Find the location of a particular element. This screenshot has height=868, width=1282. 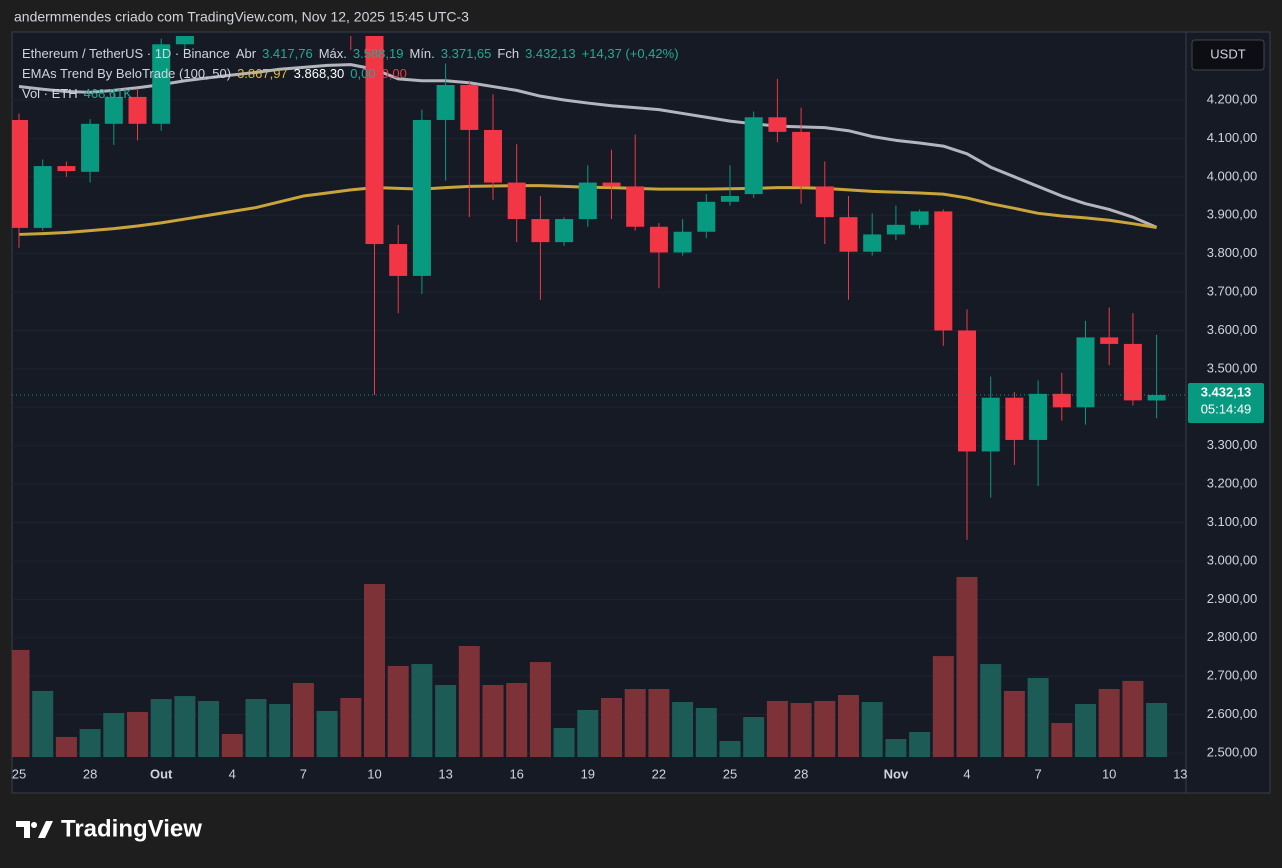

x-tick-label: Out is located at coordinates (161, 773).